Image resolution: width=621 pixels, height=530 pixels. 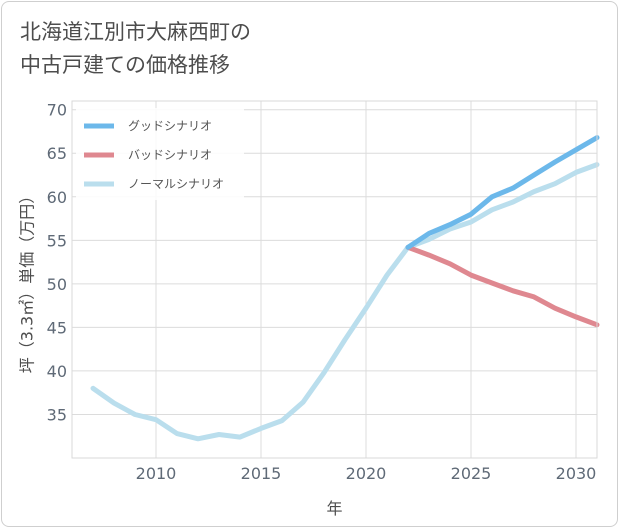 I want to click on y-tick-label: 40, so click(x=57, y=371).